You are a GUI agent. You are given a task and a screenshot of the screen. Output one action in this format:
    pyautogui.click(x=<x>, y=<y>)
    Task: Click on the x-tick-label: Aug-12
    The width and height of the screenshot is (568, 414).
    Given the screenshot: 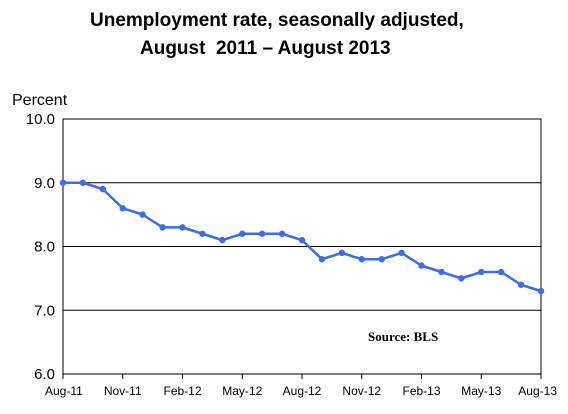 What is the action you would take?
    pyautogui.click(x=302, y=391)
    